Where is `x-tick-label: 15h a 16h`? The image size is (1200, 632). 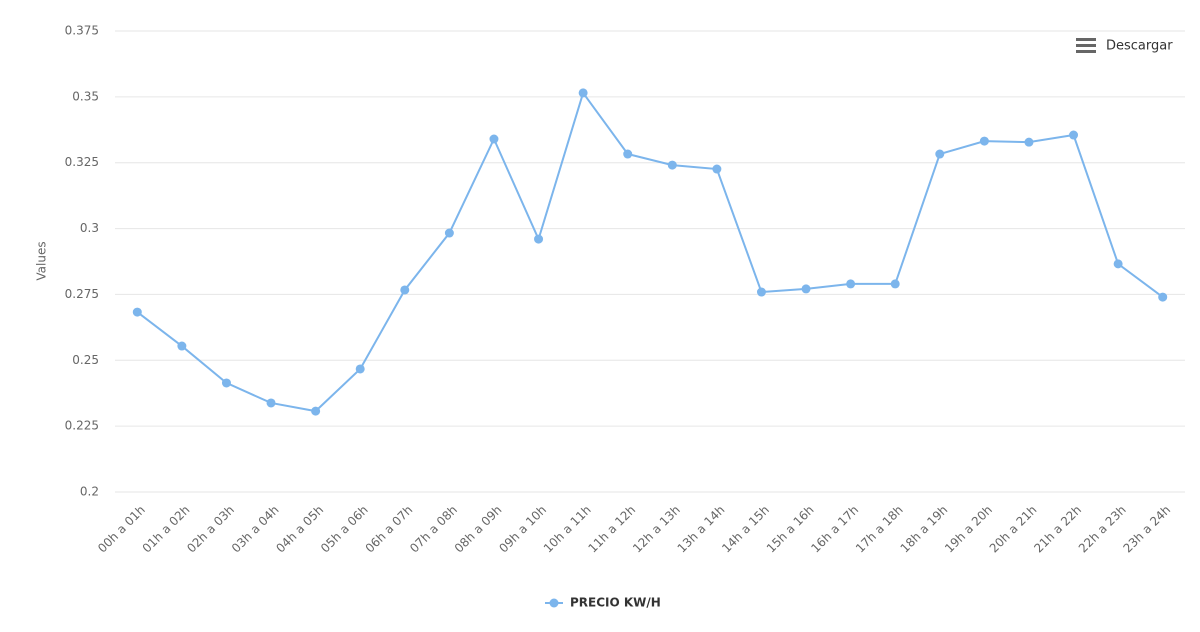
x-tick-label: 15h a 16h is located at coordinates (790, 529).